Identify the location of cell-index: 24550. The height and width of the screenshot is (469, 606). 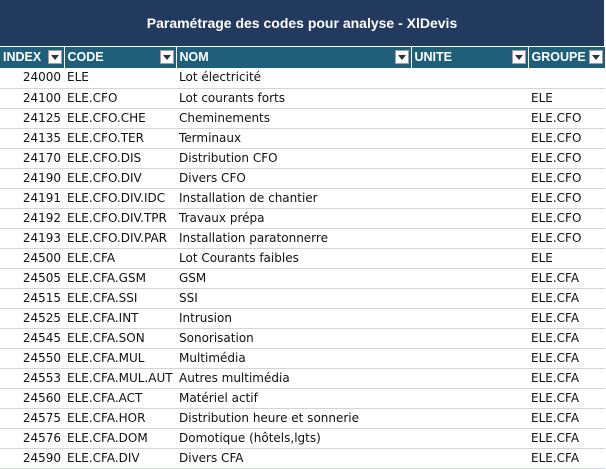
(32, 358).